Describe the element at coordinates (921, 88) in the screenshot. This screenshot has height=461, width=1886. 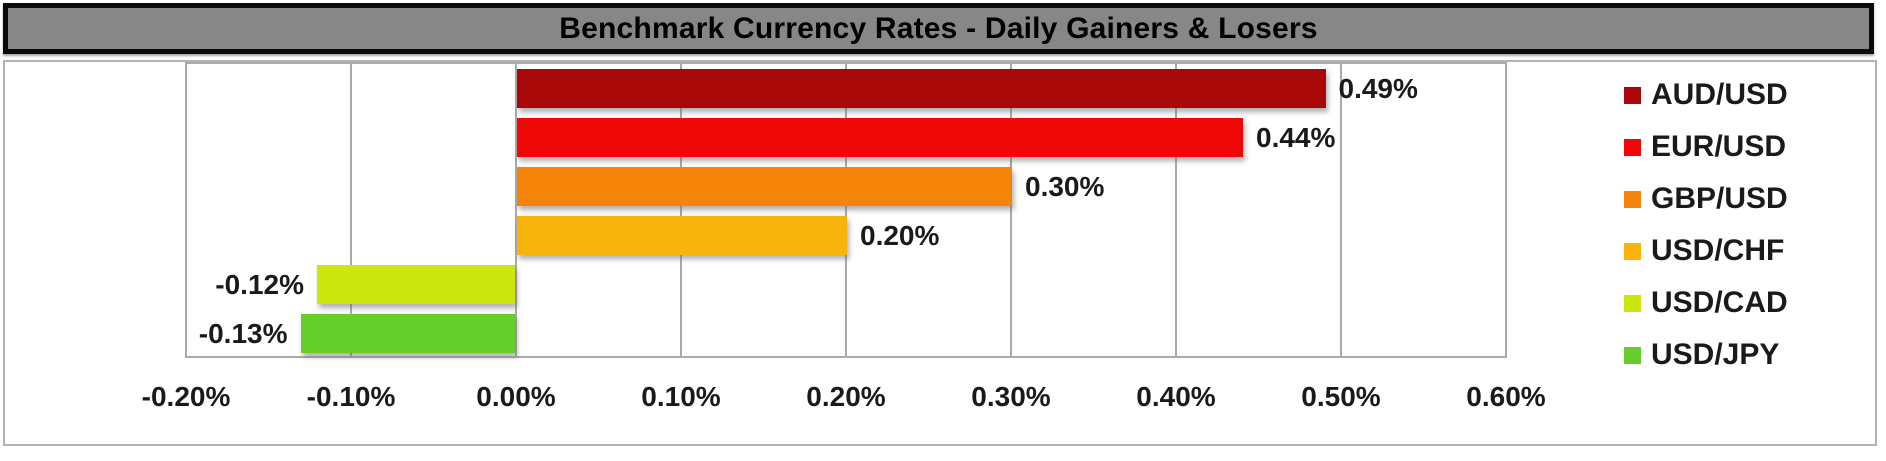
I see `bar-aud-usd` at that location.